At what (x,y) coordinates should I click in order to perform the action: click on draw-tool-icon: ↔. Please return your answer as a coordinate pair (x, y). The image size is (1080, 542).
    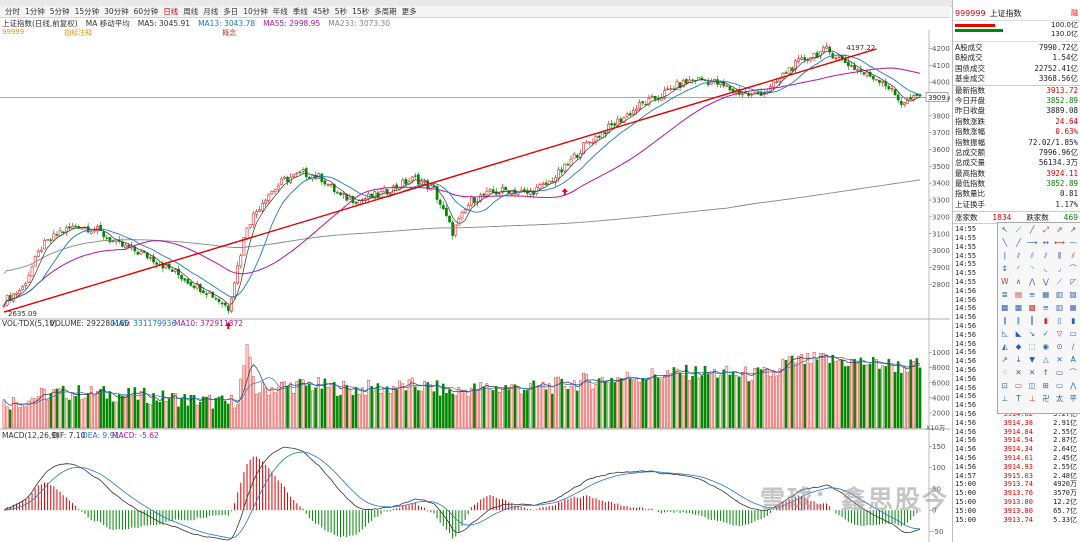
    Looking at the image, I should click on (1045, 242).